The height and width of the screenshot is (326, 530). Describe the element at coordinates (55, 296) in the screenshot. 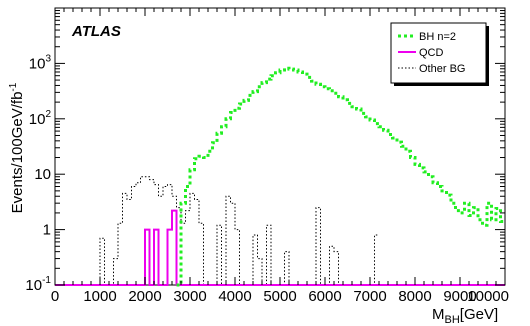

I see `x-tick-label: 0` at that location.